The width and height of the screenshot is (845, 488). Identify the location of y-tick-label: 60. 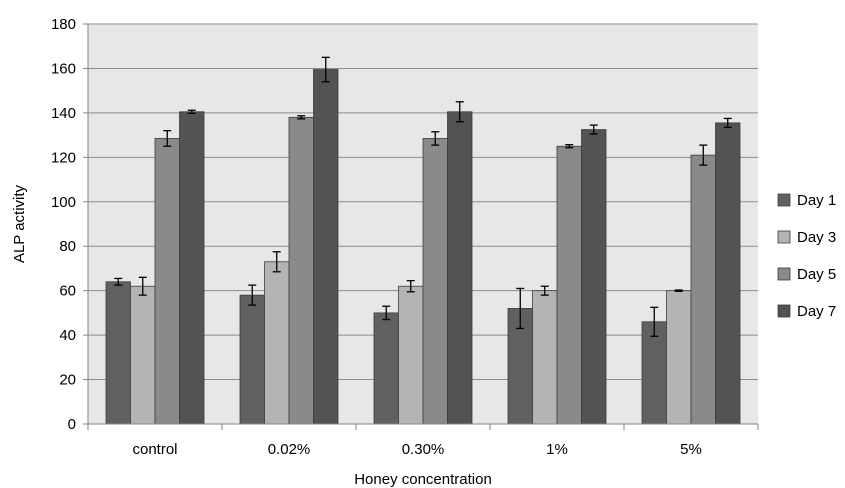
(67, 291).